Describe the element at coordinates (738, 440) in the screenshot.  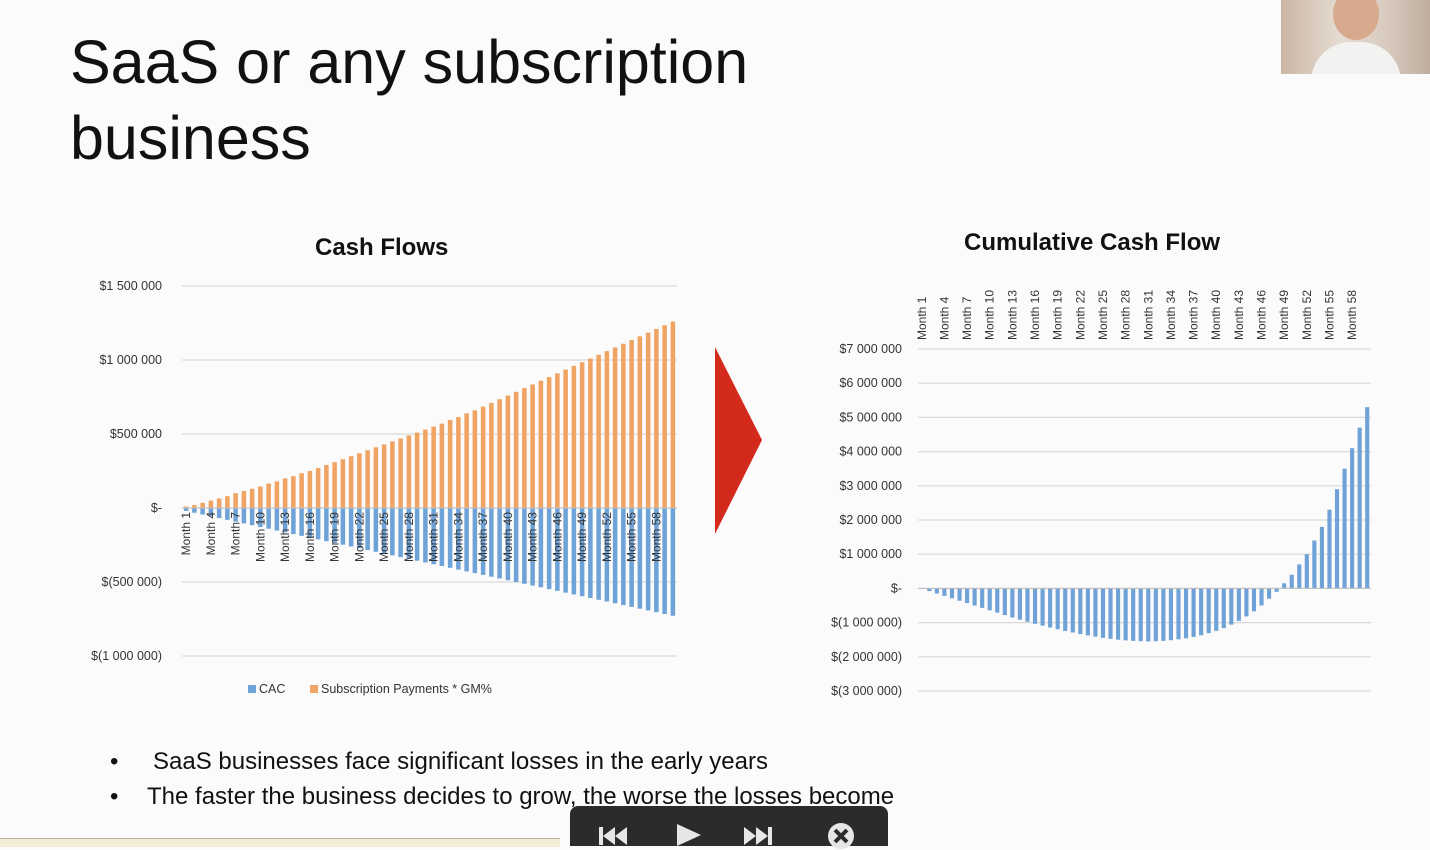
I see `red-arrow-icon` at that location.